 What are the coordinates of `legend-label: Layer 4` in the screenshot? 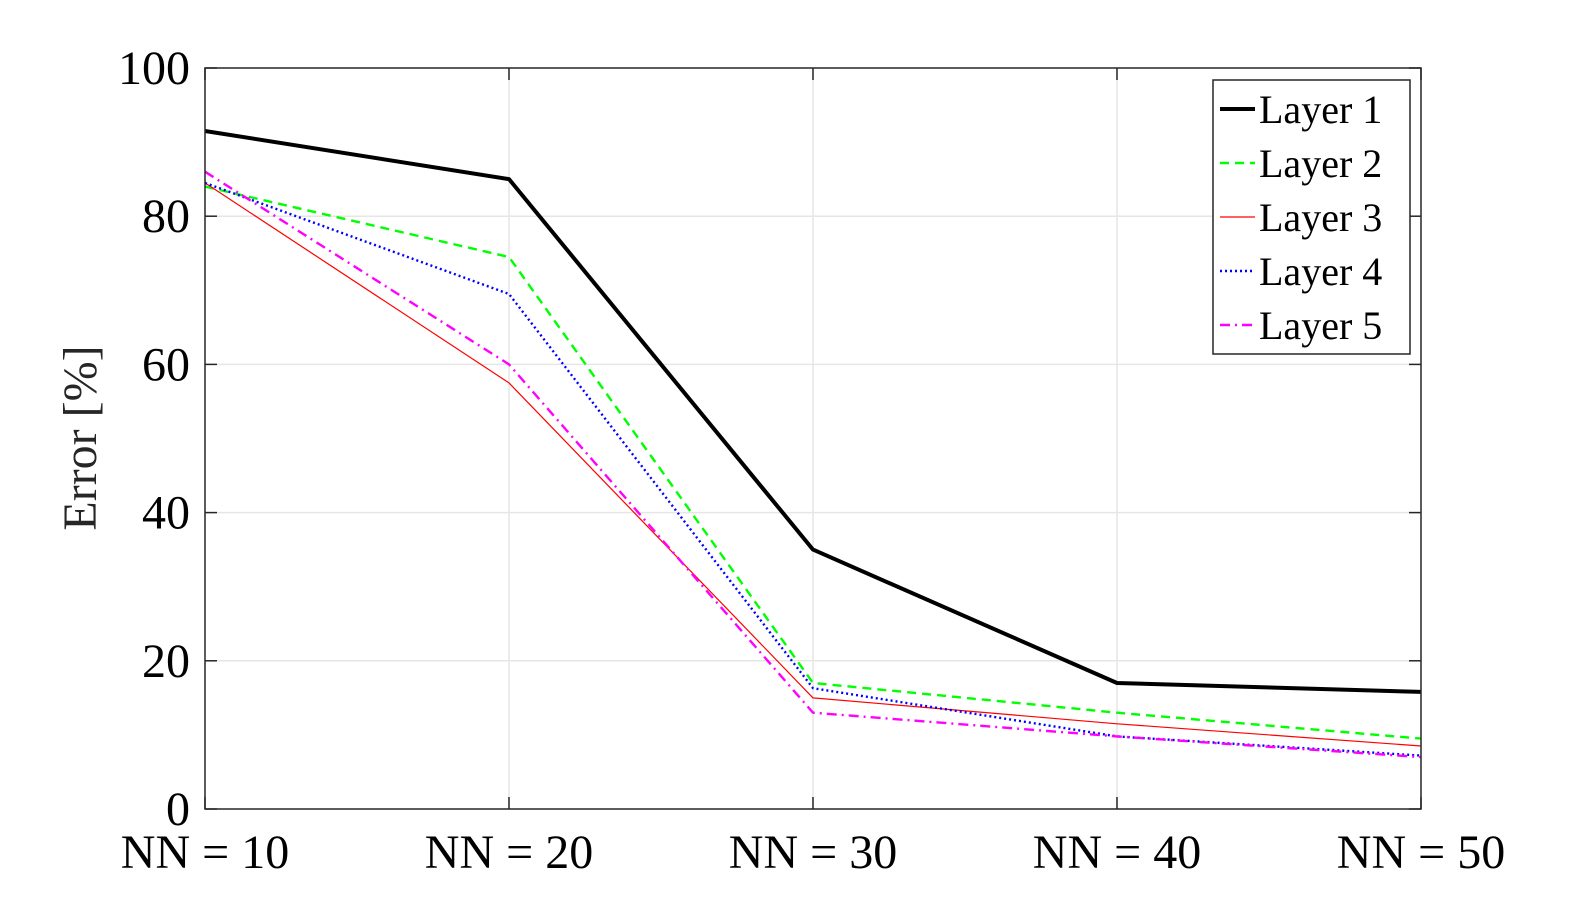 It's located at (1320, 271).